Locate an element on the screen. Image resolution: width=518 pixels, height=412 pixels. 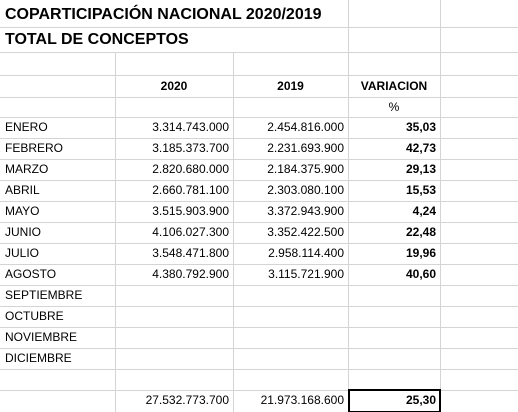
amount-value: 2.958.114.400 is located at coordinates (306, 253).